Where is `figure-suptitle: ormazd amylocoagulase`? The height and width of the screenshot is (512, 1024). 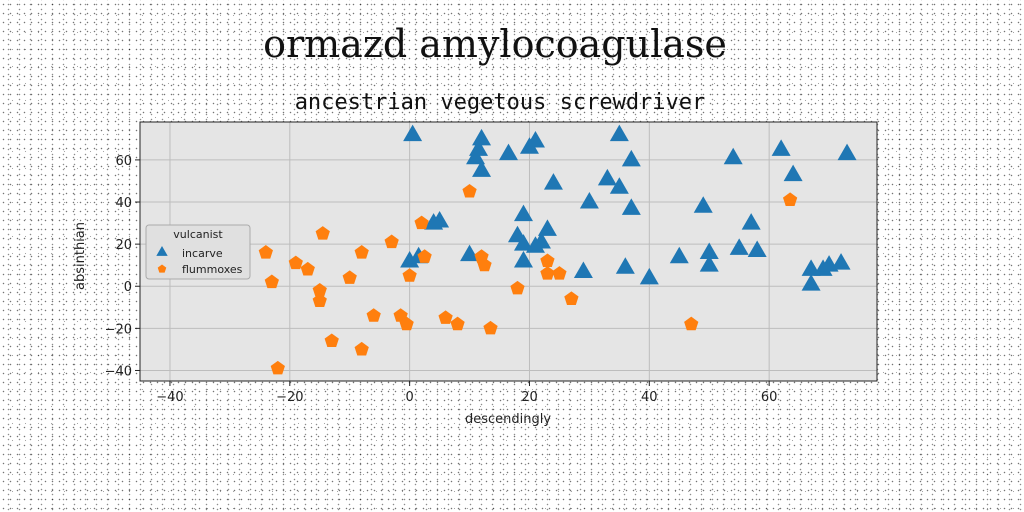
figure-suptitle: ormazd amylocoagulase is located at coordinates (495, 44).